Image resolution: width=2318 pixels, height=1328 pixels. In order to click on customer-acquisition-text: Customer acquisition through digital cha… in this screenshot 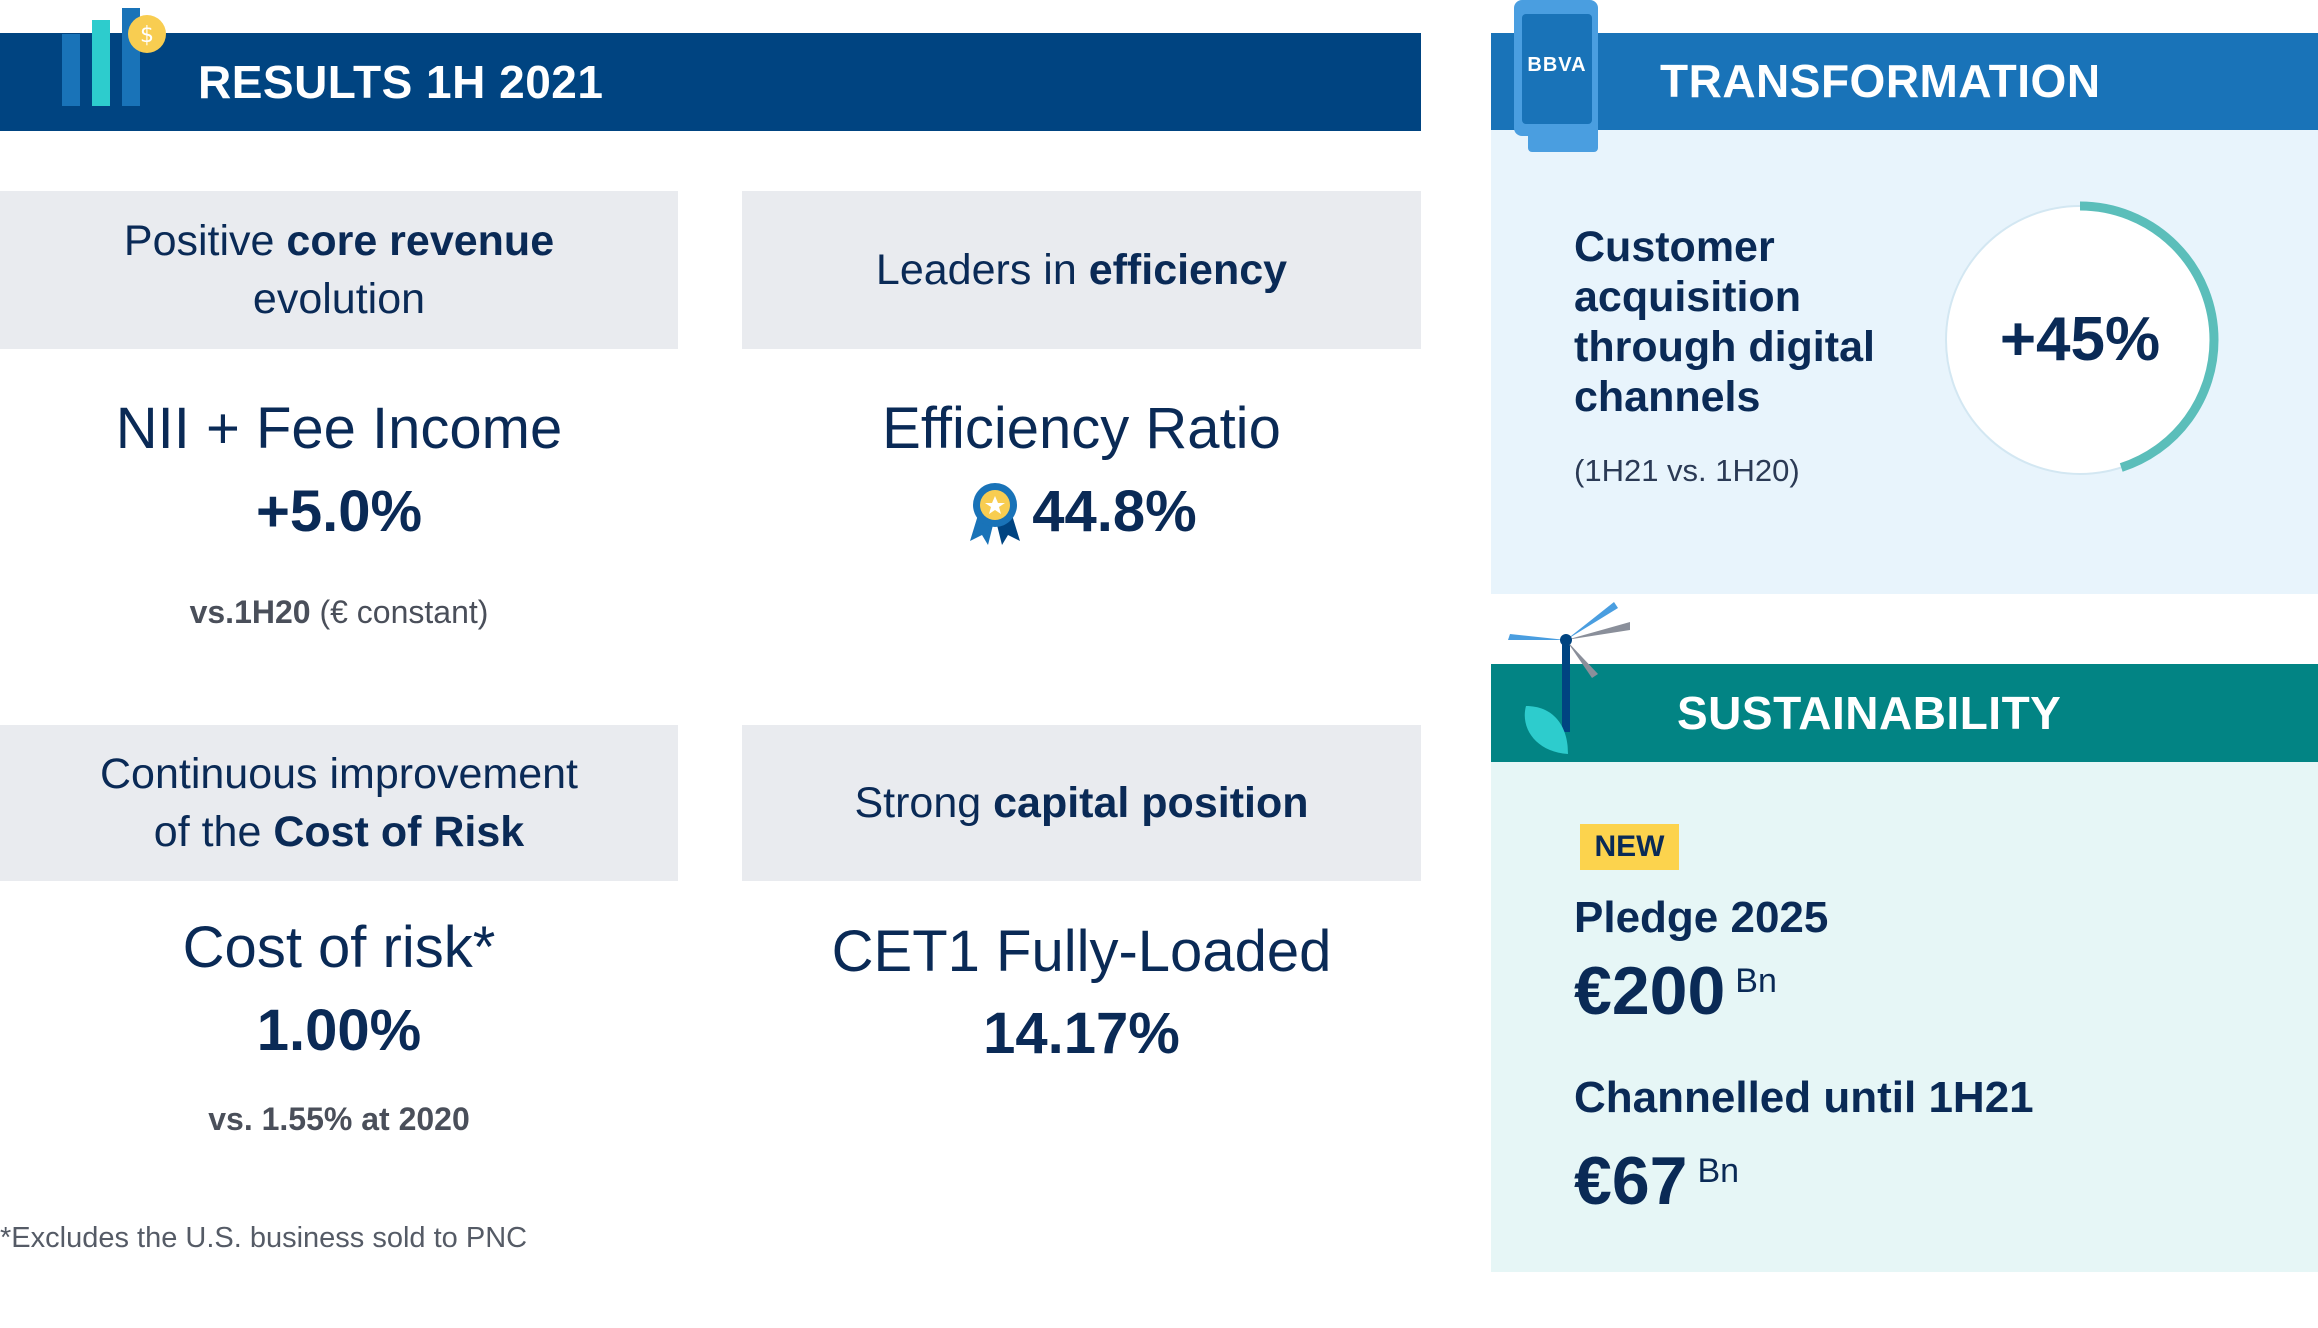, I will do `click(1739, 322)`.